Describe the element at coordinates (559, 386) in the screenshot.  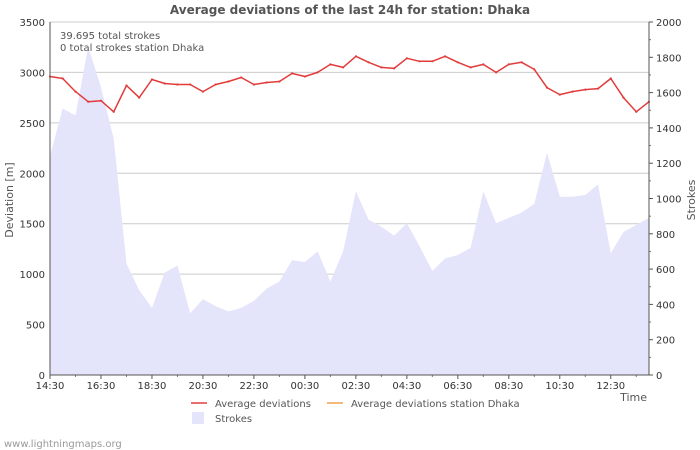
I see `x-tick-label-10:30: 10:30` at that location.